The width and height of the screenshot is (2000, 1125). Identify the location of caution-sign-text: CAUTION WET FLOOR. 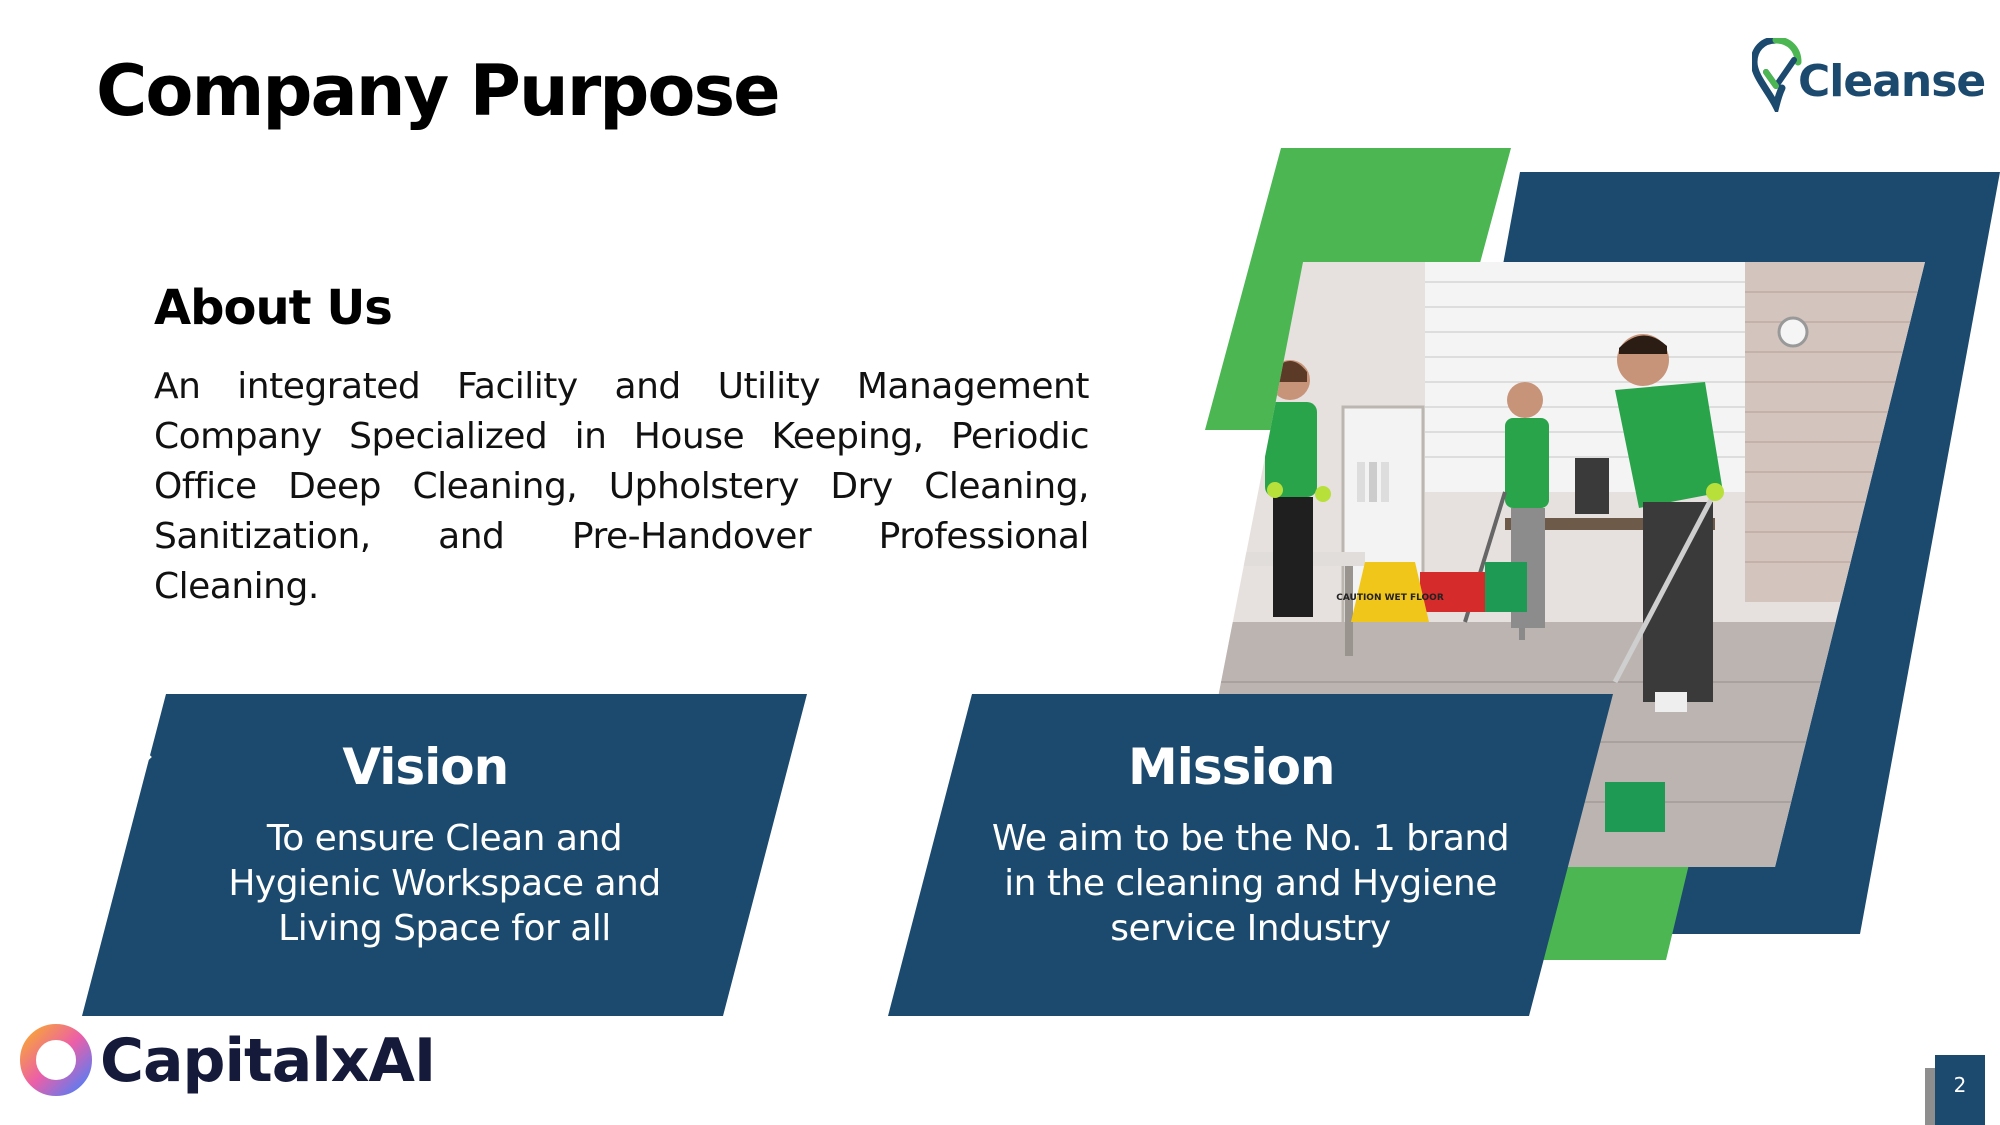
(1390, 598).